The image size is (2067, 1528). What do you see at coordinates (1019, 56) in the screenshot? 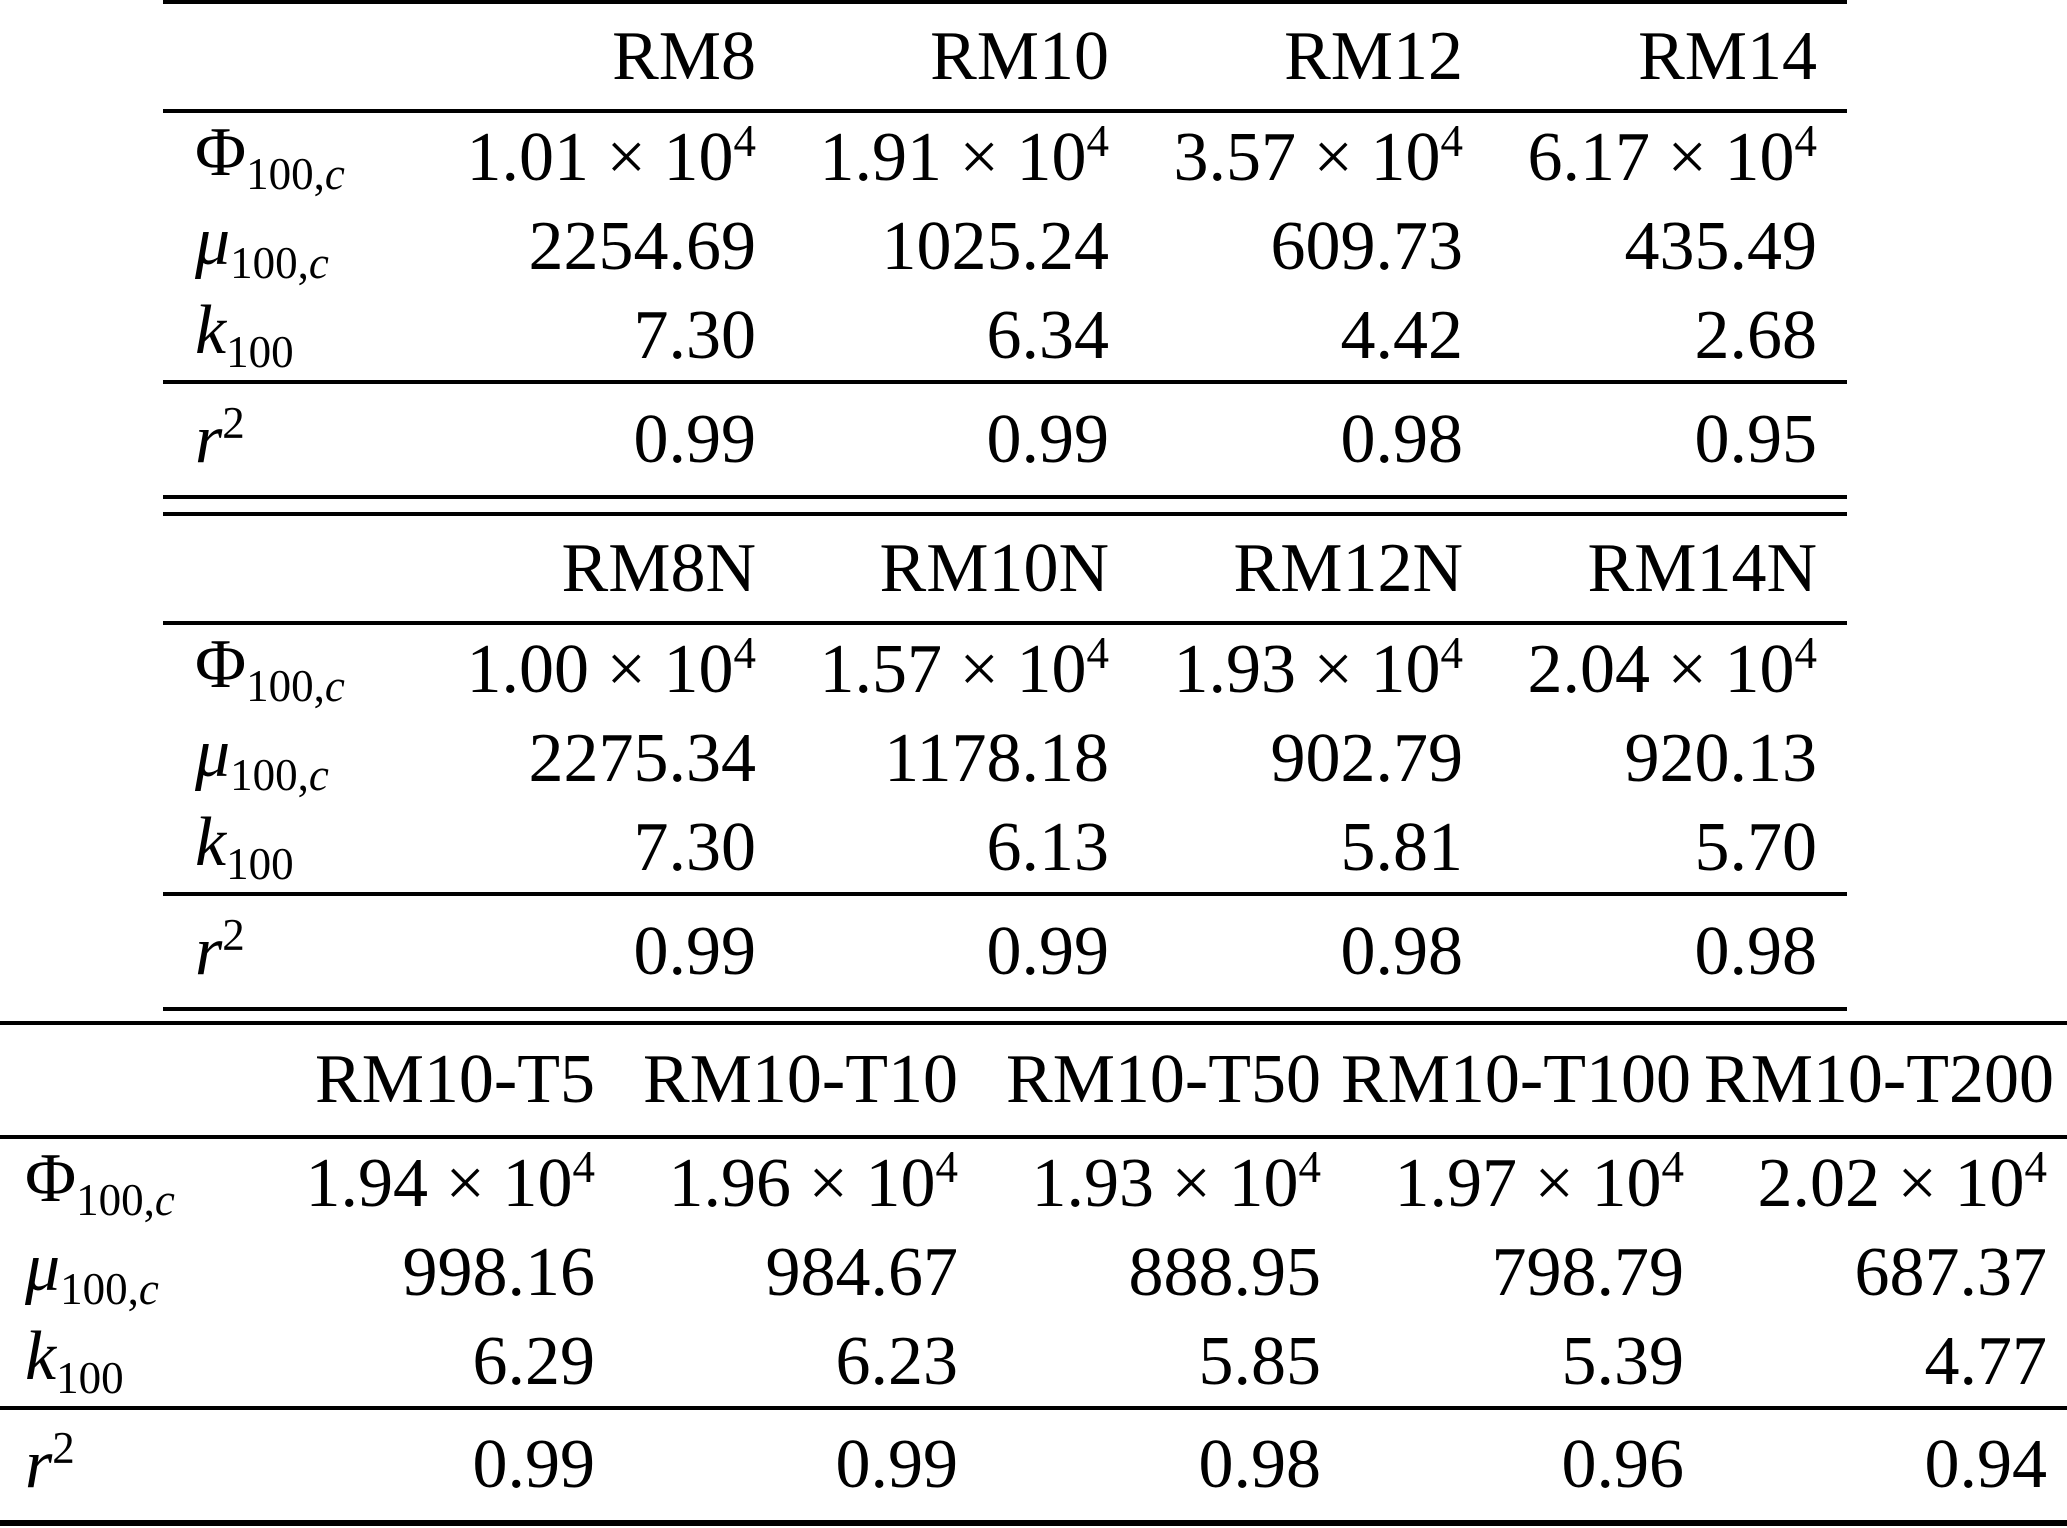
I see `header-text: RM10` at bounding box center [1019, 56].